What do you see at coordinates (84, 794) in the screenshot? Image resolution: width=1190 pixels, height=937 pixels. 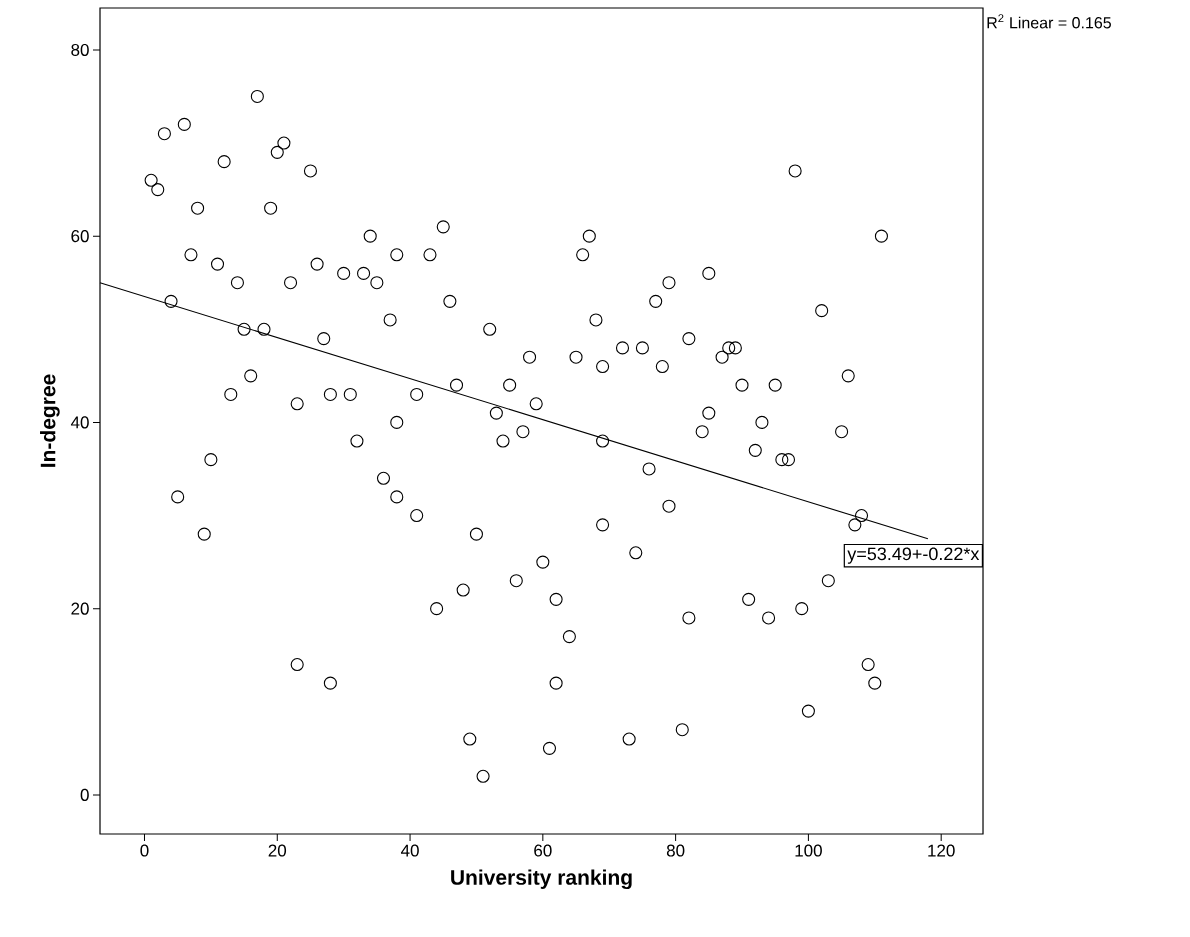 I see `y-tick-label: 0` at bounding box center [84, 794].